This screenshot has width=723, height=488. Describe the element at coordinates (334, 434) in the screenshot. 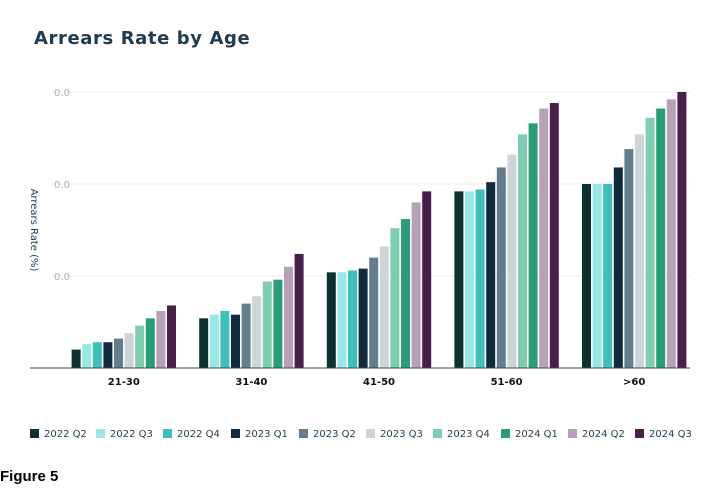

I see `legend-label: 2023 Q2` at that location.